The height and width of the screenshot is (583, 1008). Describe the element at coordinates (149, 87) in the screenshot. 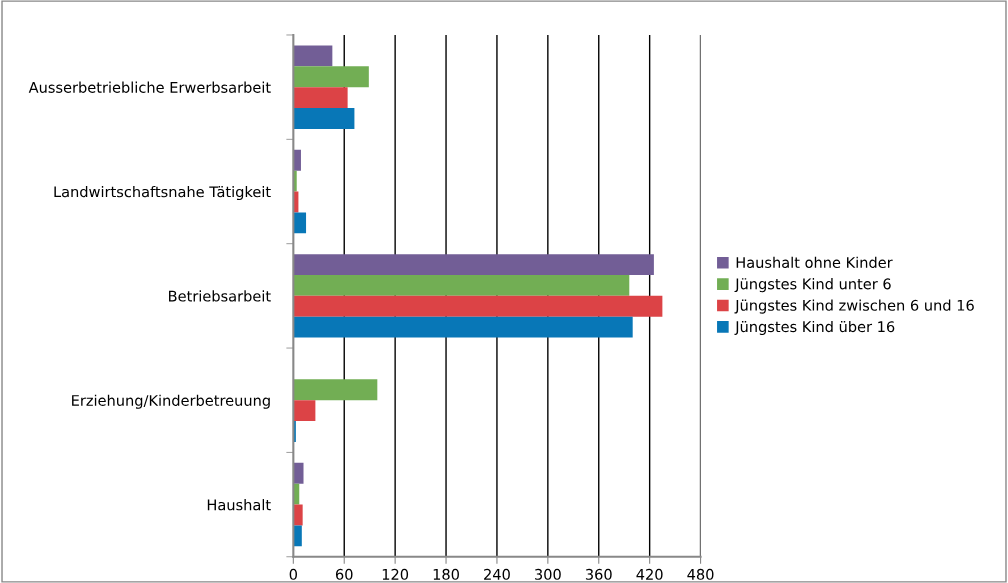

I see `y-tick-label: Ausserbetriebliche Erwerbsarbeit` at that location.